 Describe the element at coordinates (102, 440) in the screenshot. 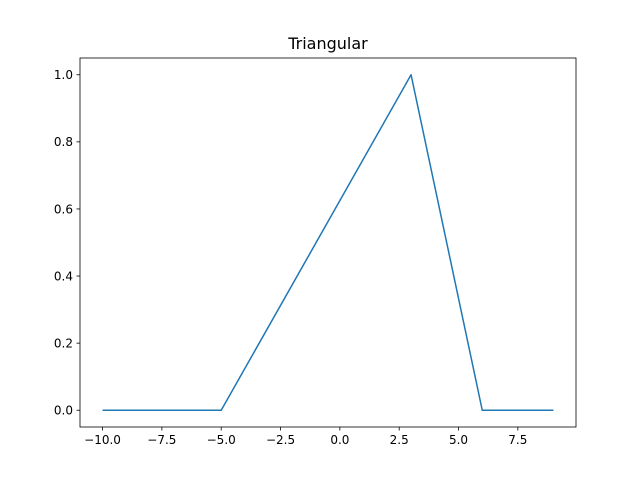

I see `x-tick-label: −10.0` at that location.